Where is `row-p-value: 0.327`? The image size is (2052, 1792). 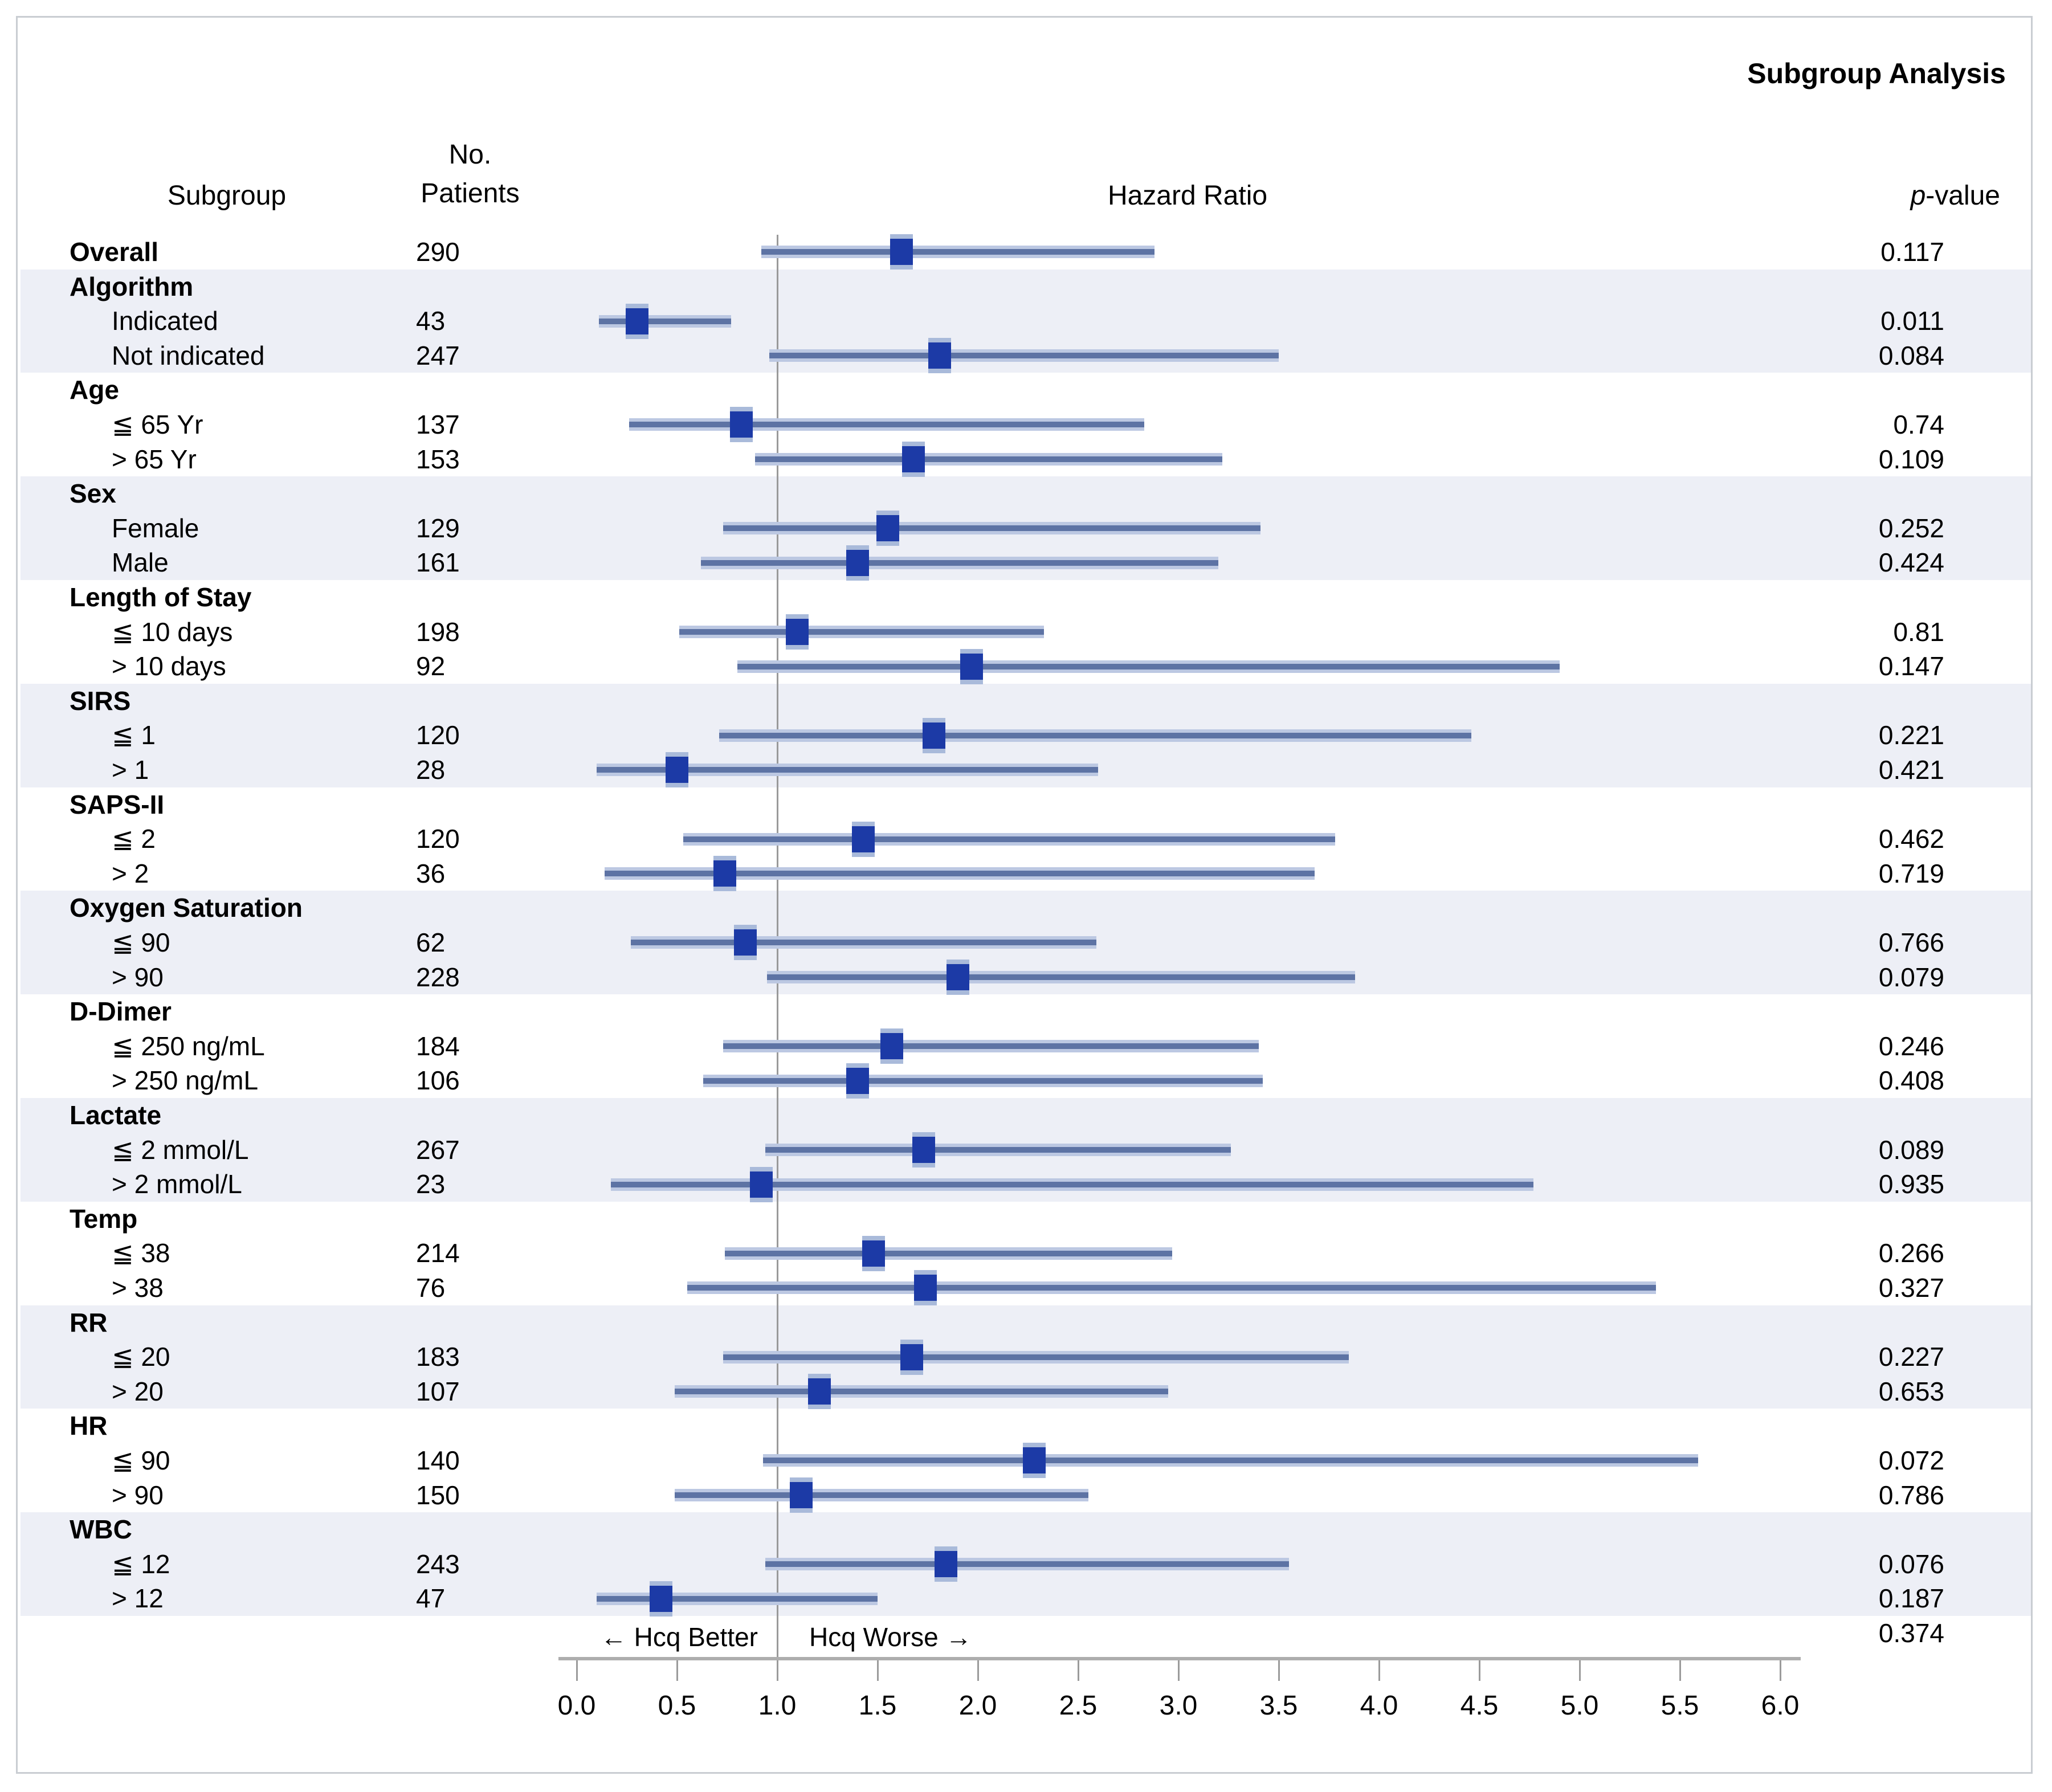
row-p-value: 0.327 is located at coordinates (1911, 1288).